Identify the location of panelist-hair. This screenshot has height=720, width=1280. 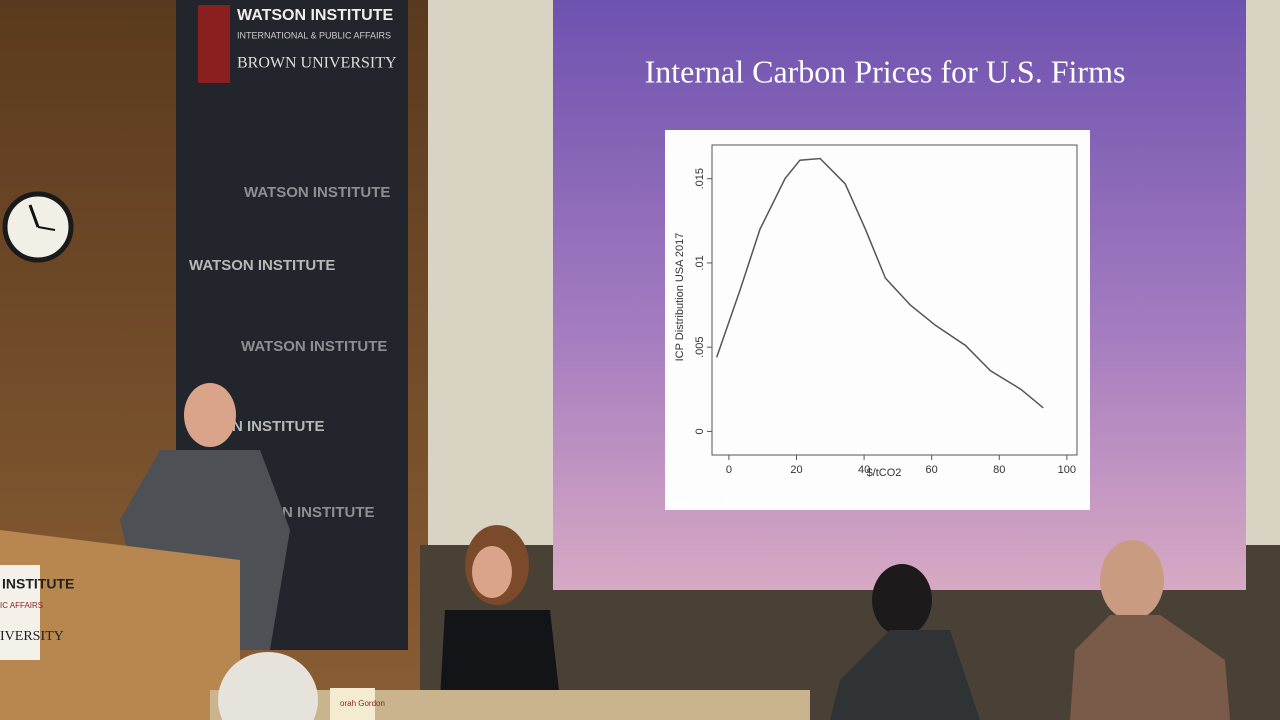
(902, 600).